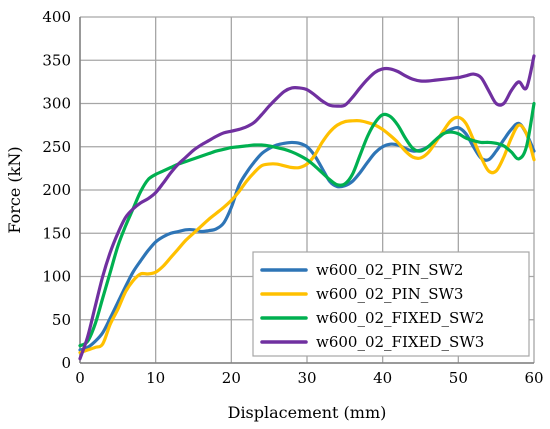 Image resolution: width=550 pixels, height=429 pixels. Describe the element at coordinates (56, 190) in the screenshot. I see `y-tick-label-200: 200` at that location.